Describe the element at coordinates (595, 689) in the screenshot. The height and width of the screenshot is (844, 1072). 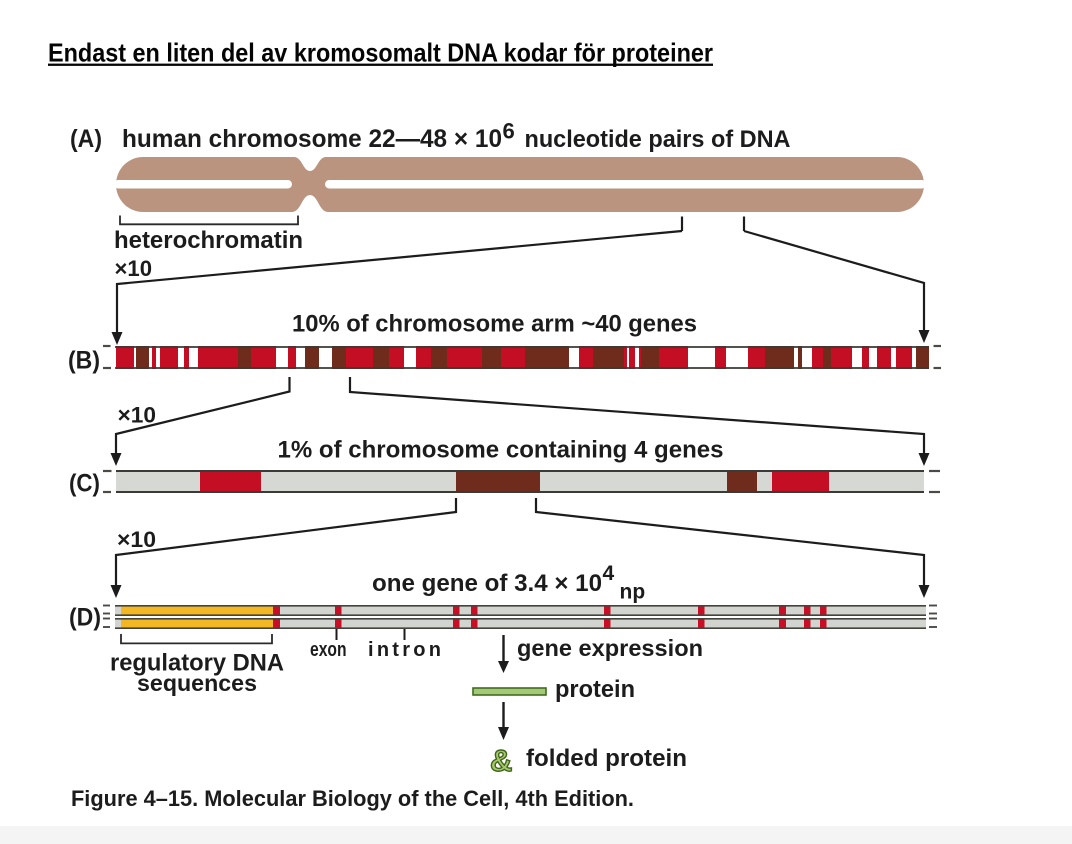
I see `svg-text: protein` at that location.